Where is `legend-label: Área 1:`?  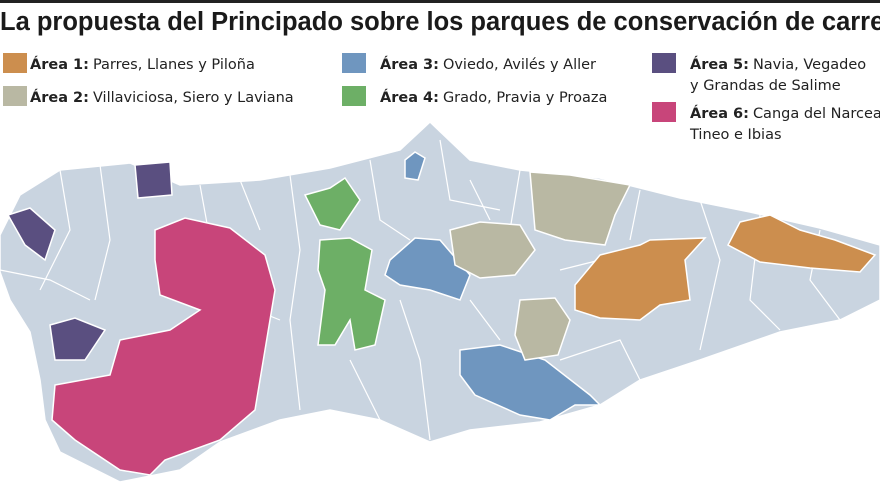 legend-label: Área 1: is located at coordinates (59, 64).